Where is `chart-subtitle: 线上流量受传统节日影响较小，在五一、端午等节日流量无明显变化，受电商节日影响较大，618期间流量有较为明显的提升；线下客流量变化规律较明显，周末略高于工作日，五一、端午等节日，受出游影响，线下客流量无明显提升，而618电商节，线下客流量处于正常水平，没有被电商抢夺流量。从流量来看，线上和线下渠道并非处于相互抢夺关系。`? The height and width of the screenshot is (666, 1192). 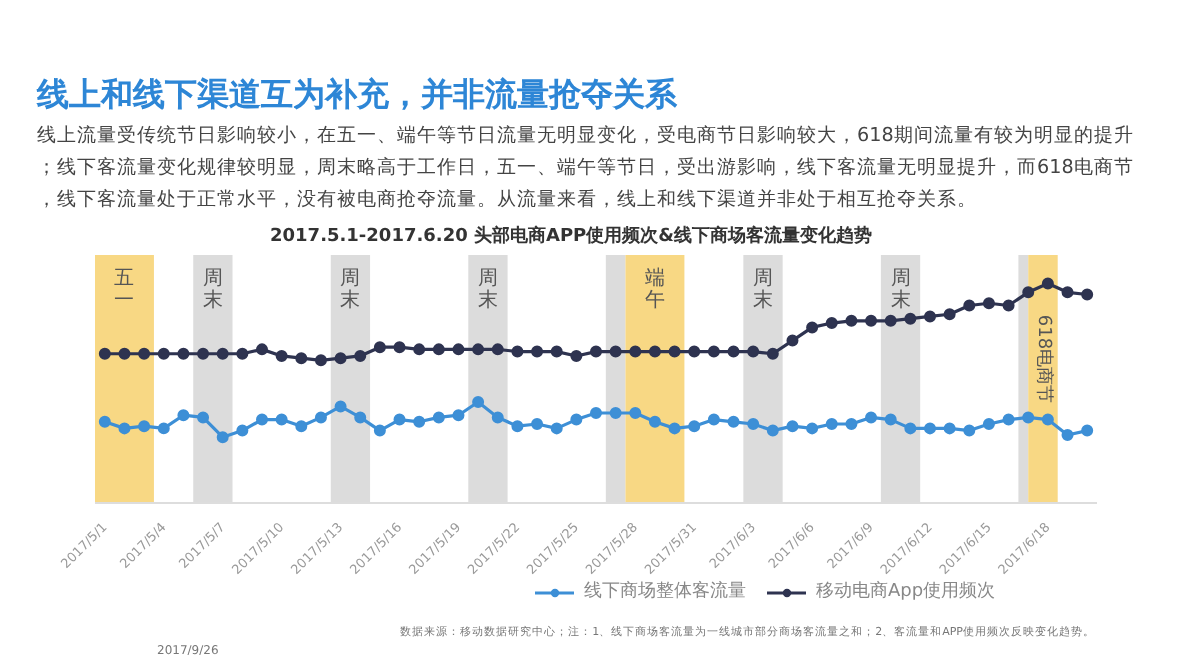
chart-subtitle: 线上流量受传统节日影响较小，在五一、端午等节日流量无明显变化，受电商节日影响较大，618期间流量有较为明显的提升；线下客流量变化规律较明显，周末略高于工作日，五一、端午等节日，受出游影响，线下客流量无明显提升，而618电商节，线下客流量处于正常水平，没有被电商抢夺流量。从流量来看，线上和线下渠道并非处于相互抢夺关系。 is located at coordinates (585, 167).